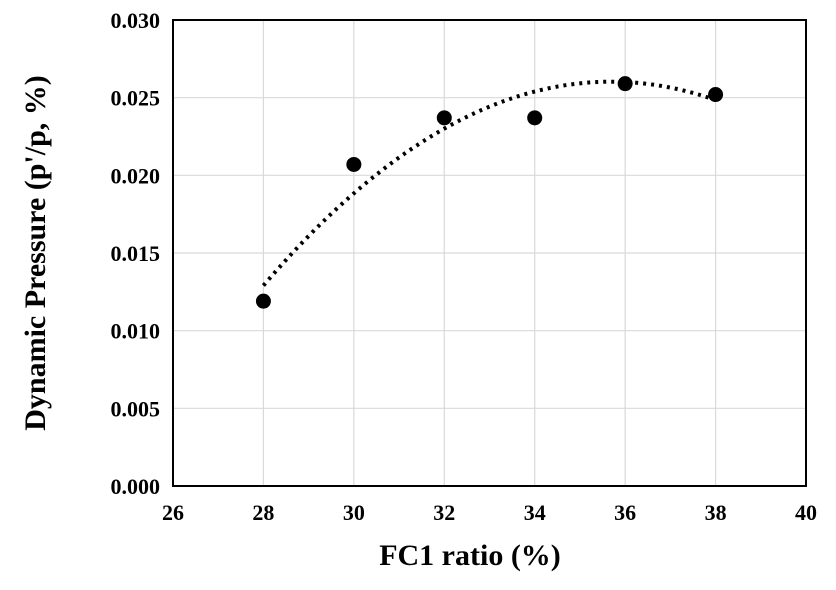 The height and width of the screenshot is (590, 836). I want to click on x-tick-label: 32, so click(444, 512).